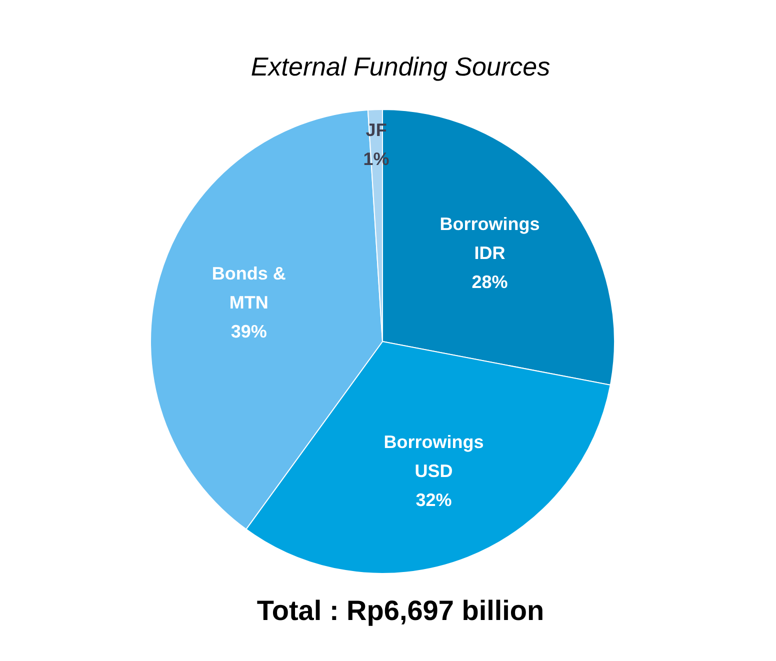  What do you see at coordinates (249, 288) in the screenshot?
I see `slice-label: Bonds & MTN` at bounding box center [249, 288].